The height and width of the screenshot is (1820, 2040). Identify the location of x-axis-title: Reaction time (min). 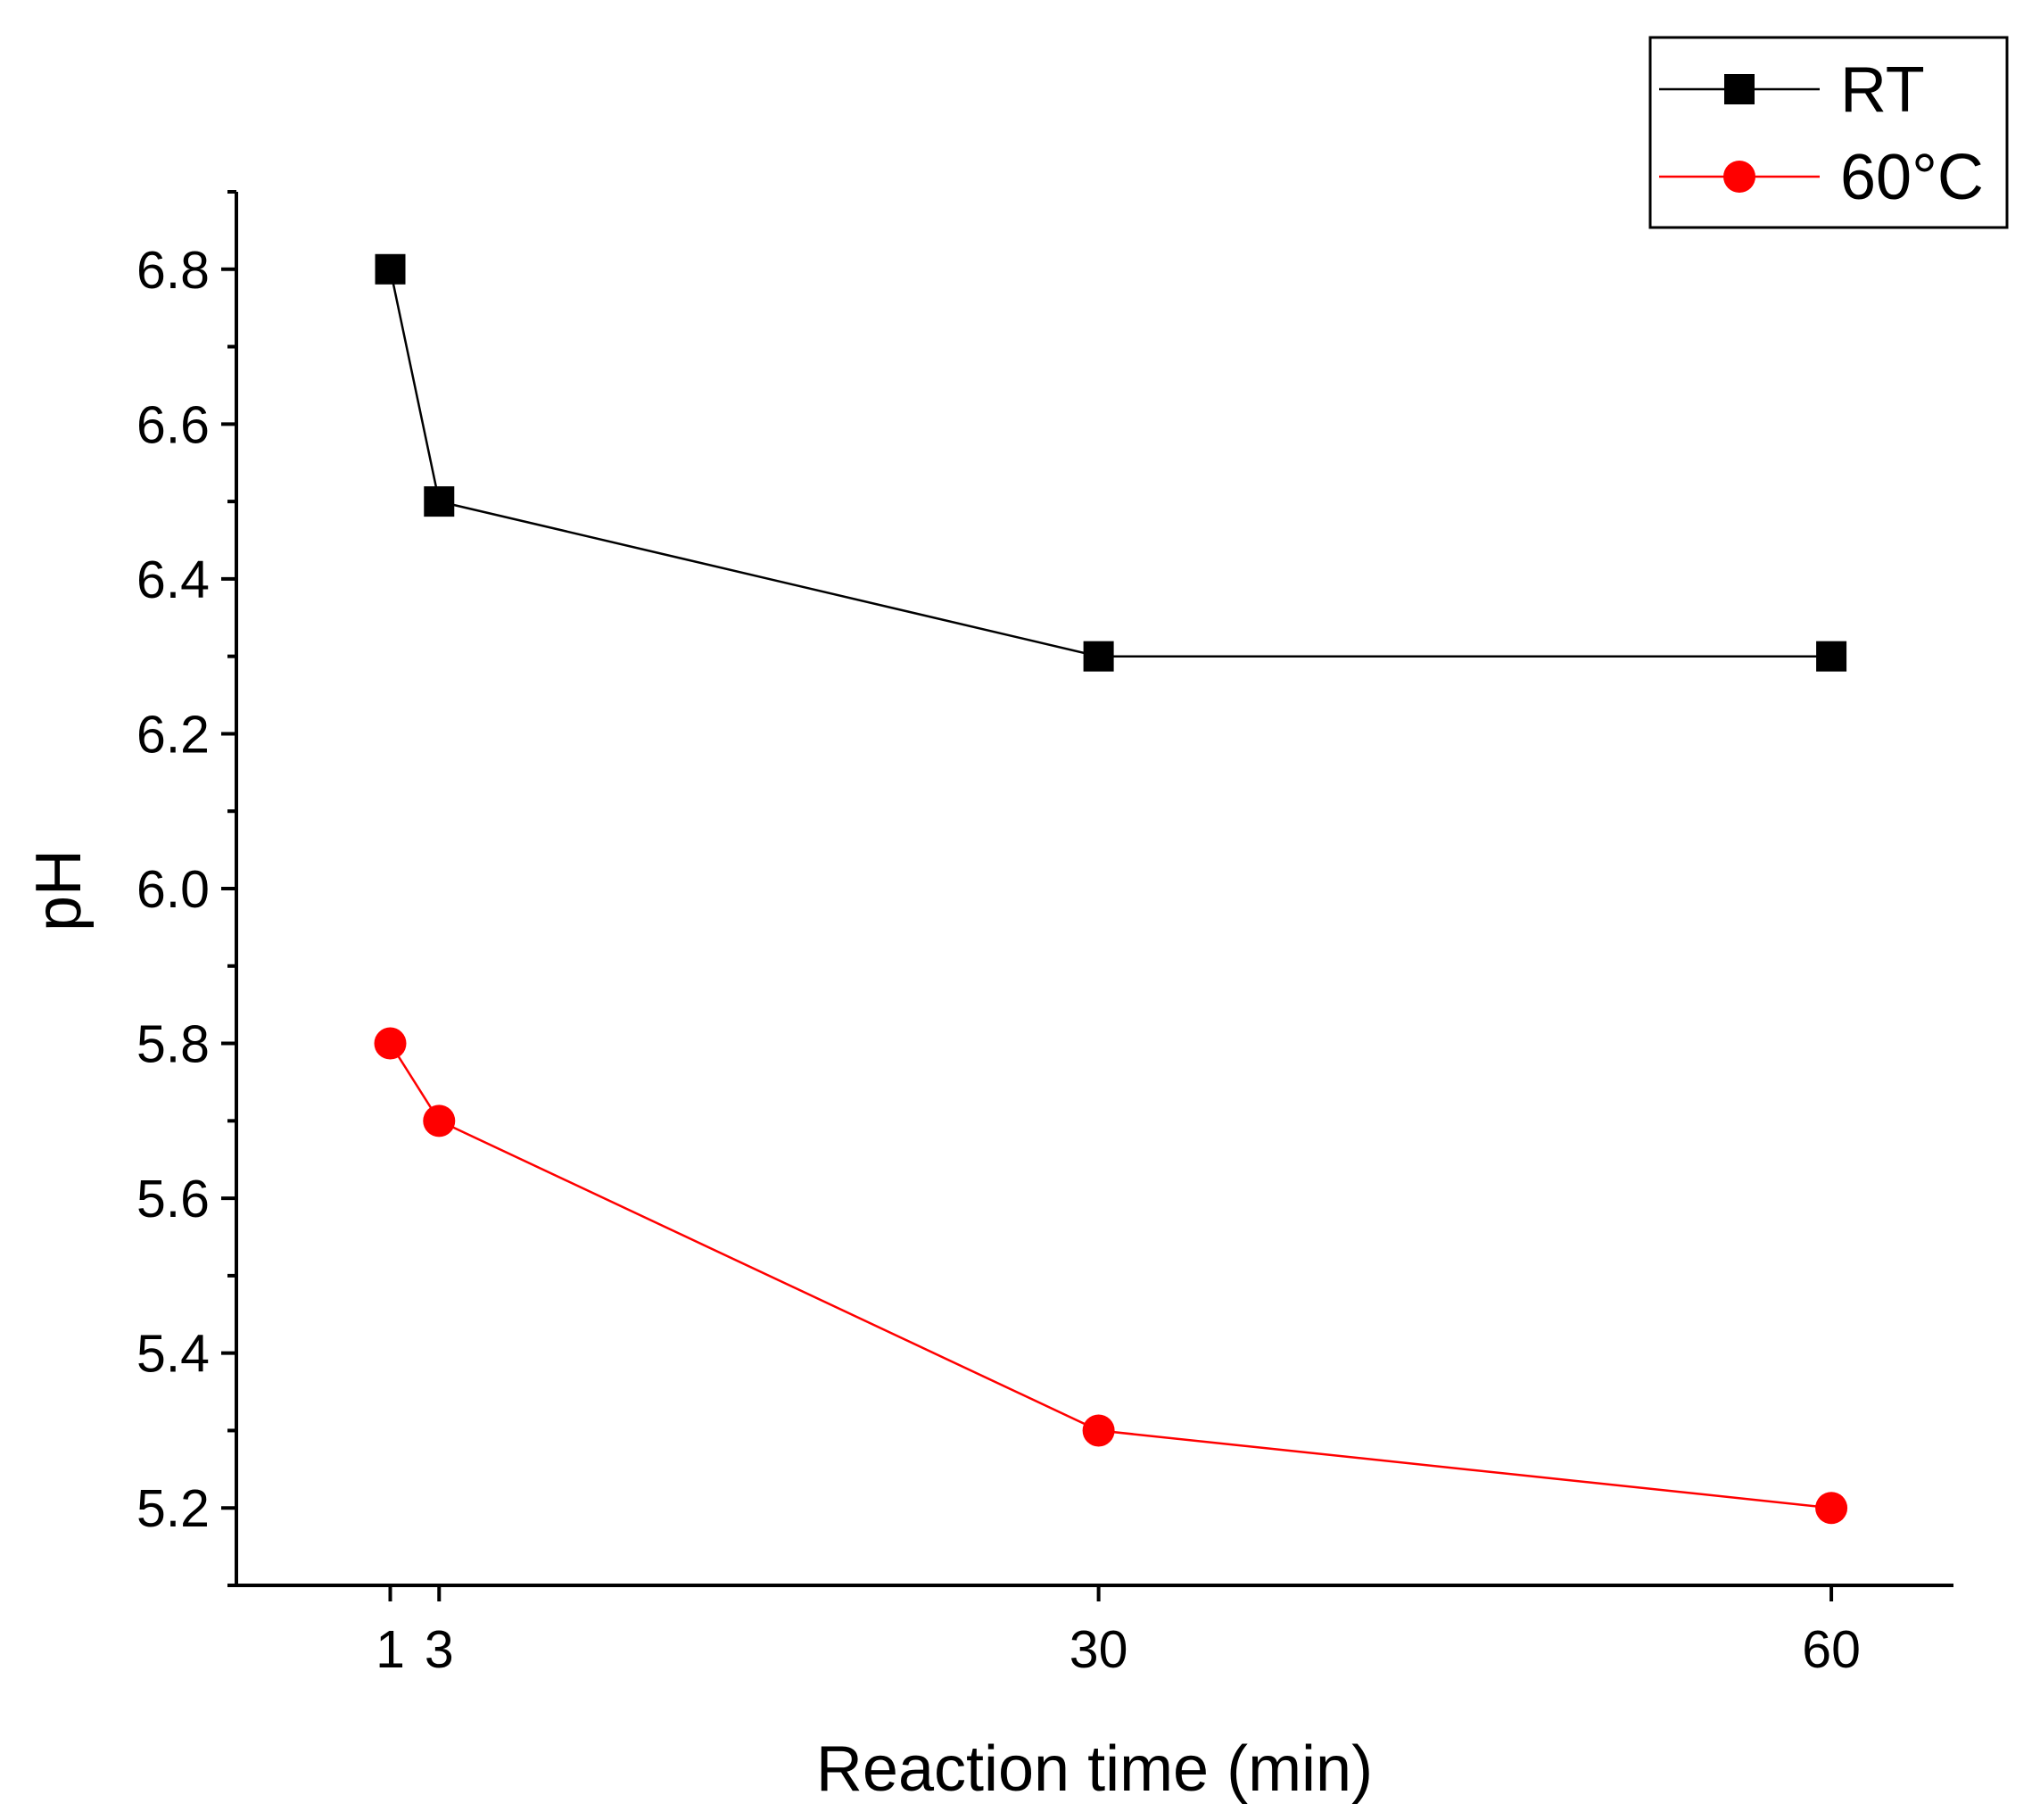
(1094, 1769).